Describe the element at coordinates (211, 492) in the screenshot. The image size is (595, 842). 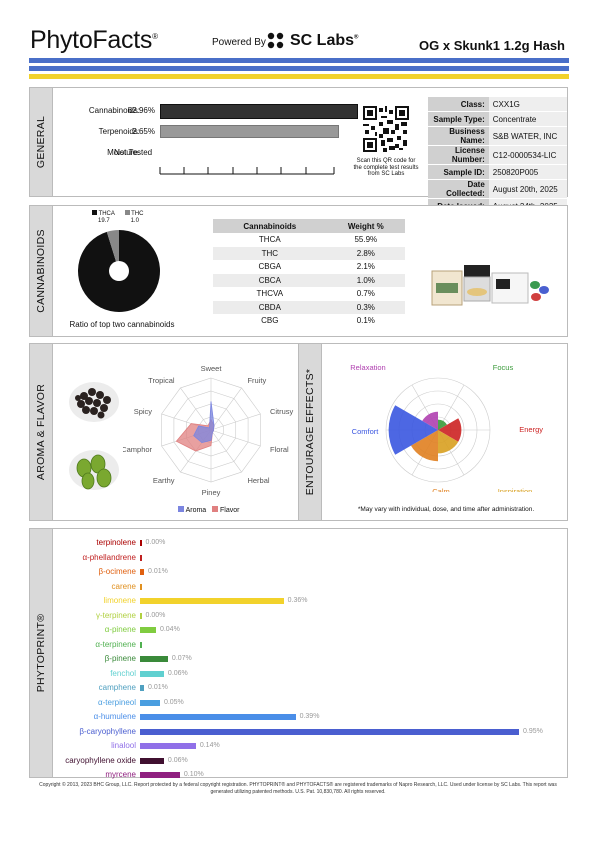
I see `radar-axis-label: Piney` at that location.